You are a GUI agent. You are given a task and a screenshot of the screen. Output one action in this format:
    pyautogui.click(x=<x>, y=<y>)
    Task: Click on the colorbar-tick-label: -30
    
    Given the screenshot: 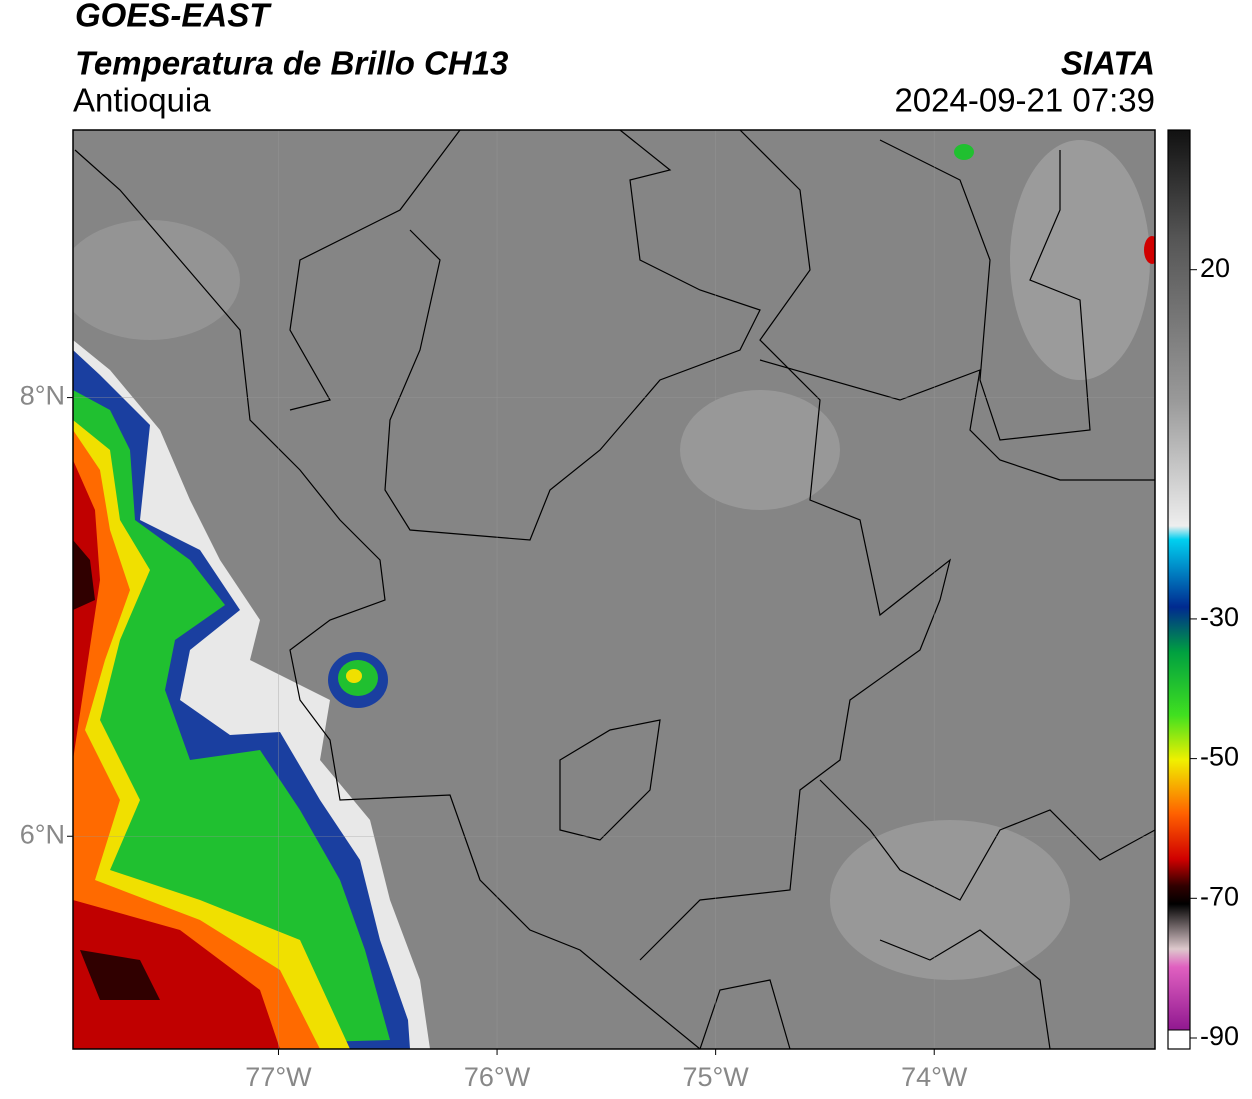 What is the action you would take?
    pyautogui.click(x=1219, y=617)
    